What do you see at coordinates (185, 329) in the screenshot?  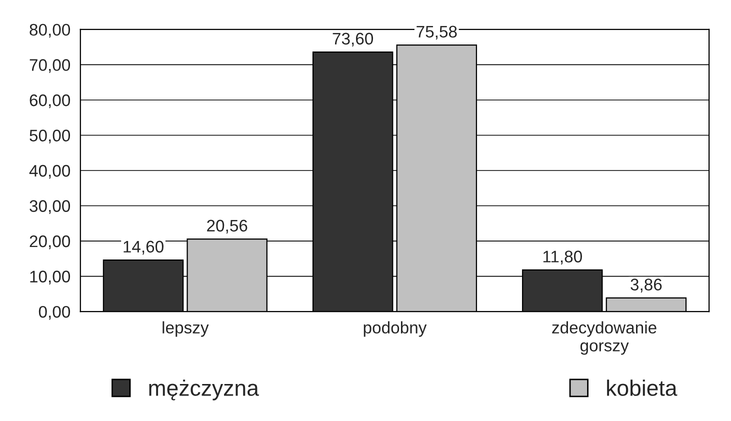 I see `x-tick-label: lepszy` at bounding box center [185, 329].